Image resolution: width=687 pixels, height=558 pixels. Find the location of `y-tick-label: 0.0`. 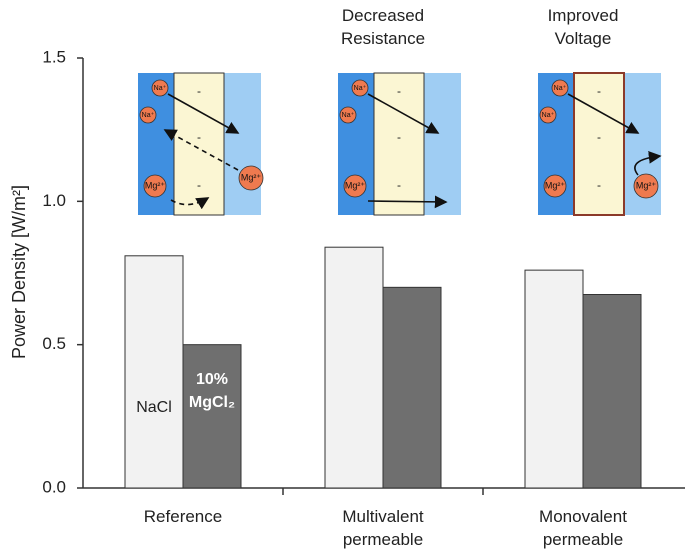

y-tick-label: 0.0 is located at coordinates (54, 486).